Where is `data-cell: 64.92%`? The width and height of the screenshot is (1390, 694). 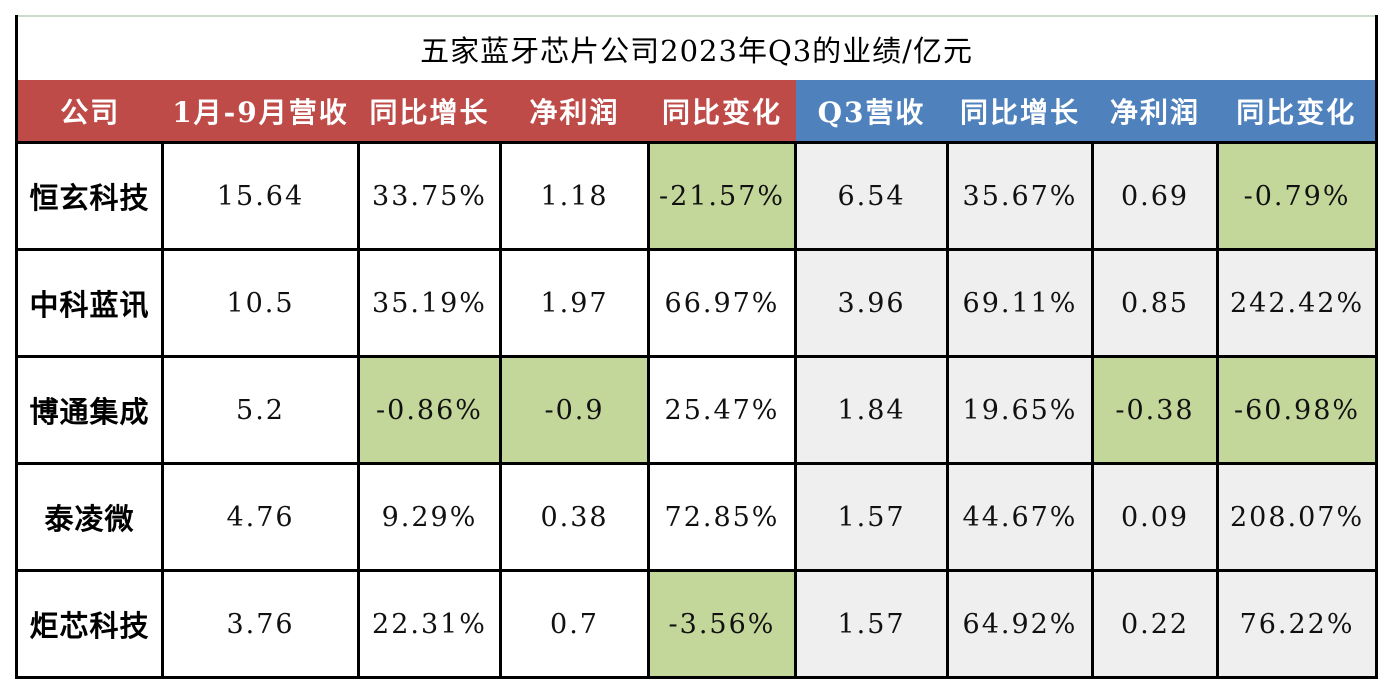
data-cell: 64.92% is located at coordinates (1020, 624).